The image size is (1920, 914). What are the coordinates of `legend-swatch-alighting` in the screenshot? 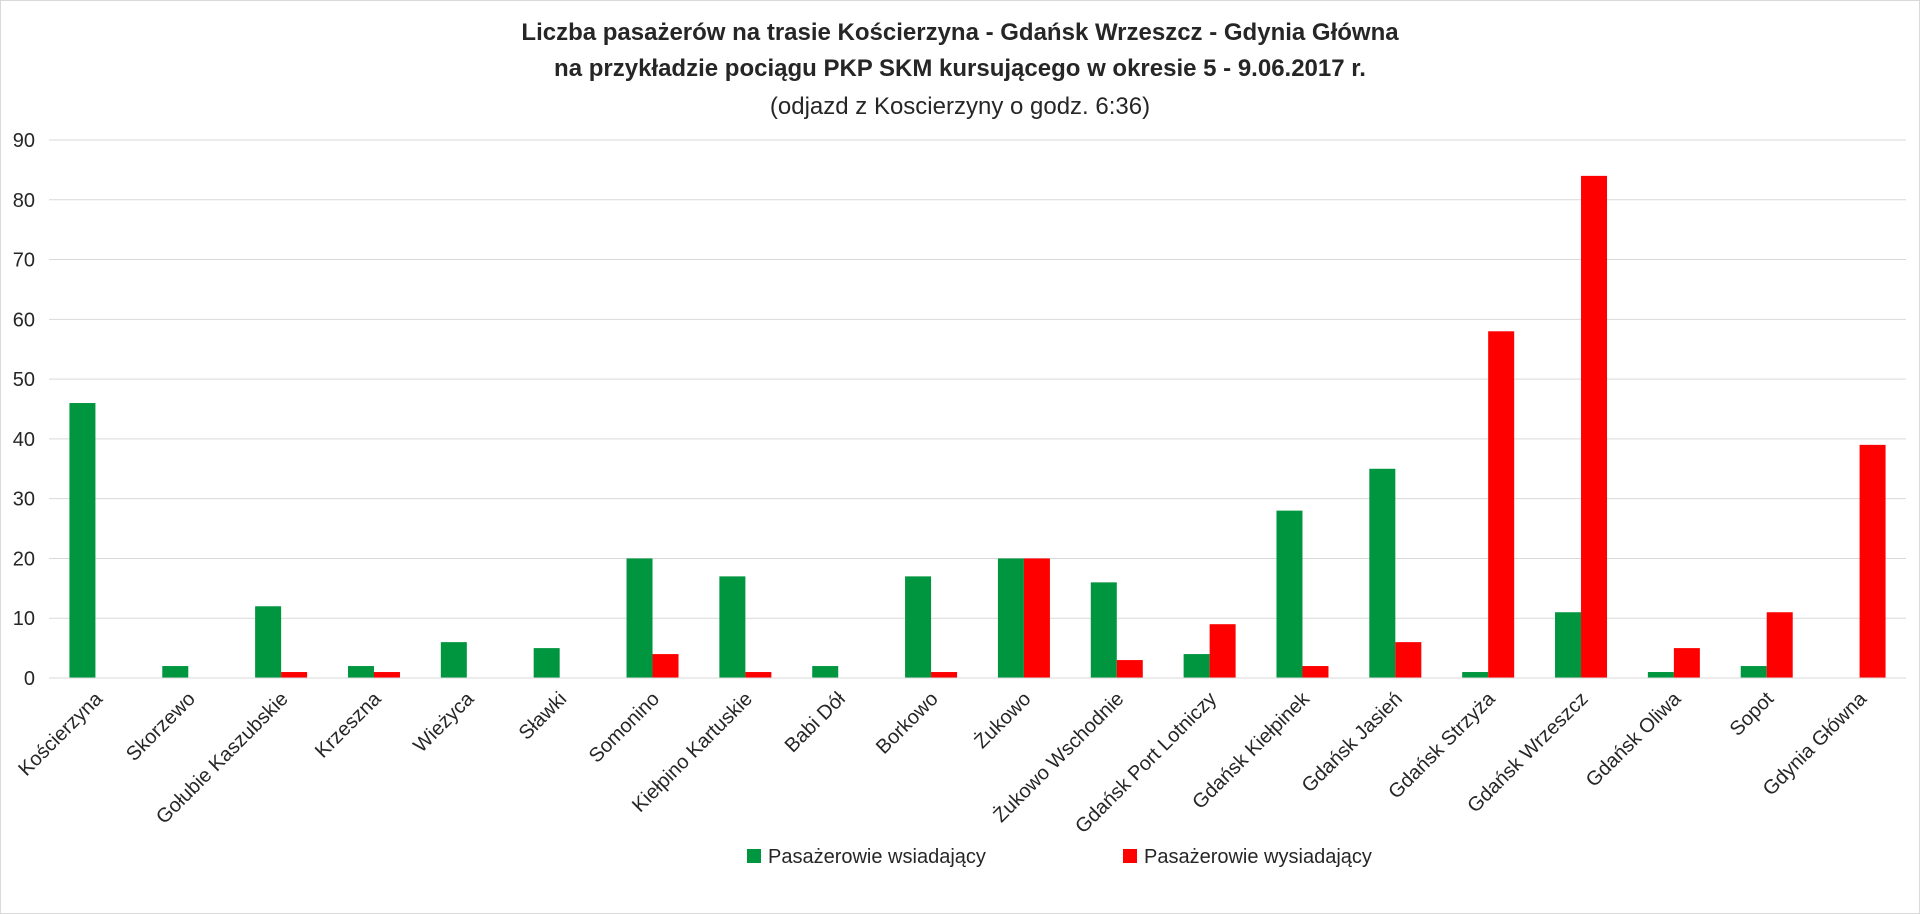 It's located at (1130, 856).